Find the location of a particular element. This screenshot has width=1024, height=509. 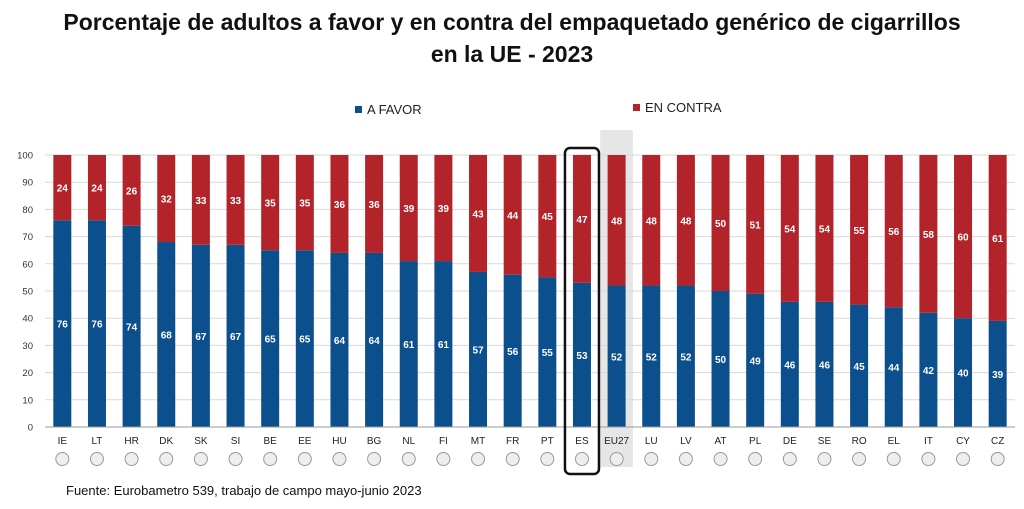

data-label-en-contra: 35 is located at coordinates (271, 204).